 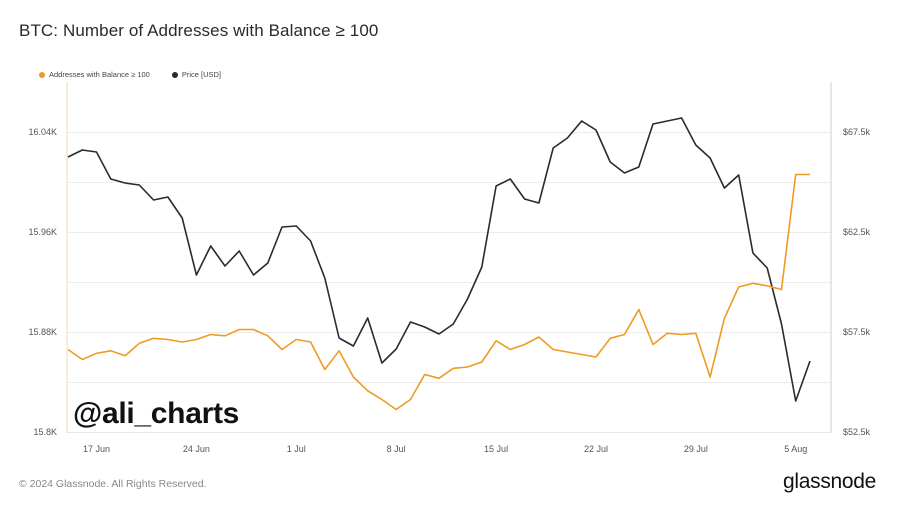 What do you see at coordinates (42, 232) in the screenshot?
I see `left-axis-tick-label: 15.96K` at bounding box center [42, 232].